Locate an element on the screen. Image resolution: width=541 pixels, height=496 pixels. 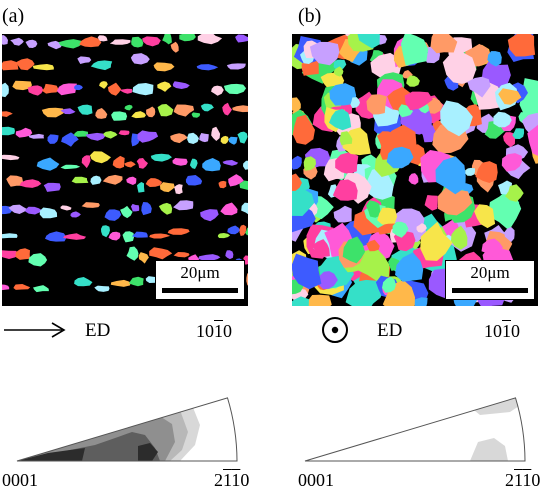
pole-corner-right-a: 2110 is located at coordinates (232, 480).